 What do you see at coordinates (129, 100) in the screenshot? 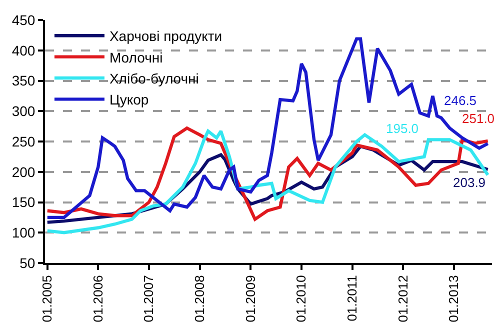
I see `legend-label: Цукор` at bounding box center [129, 100].